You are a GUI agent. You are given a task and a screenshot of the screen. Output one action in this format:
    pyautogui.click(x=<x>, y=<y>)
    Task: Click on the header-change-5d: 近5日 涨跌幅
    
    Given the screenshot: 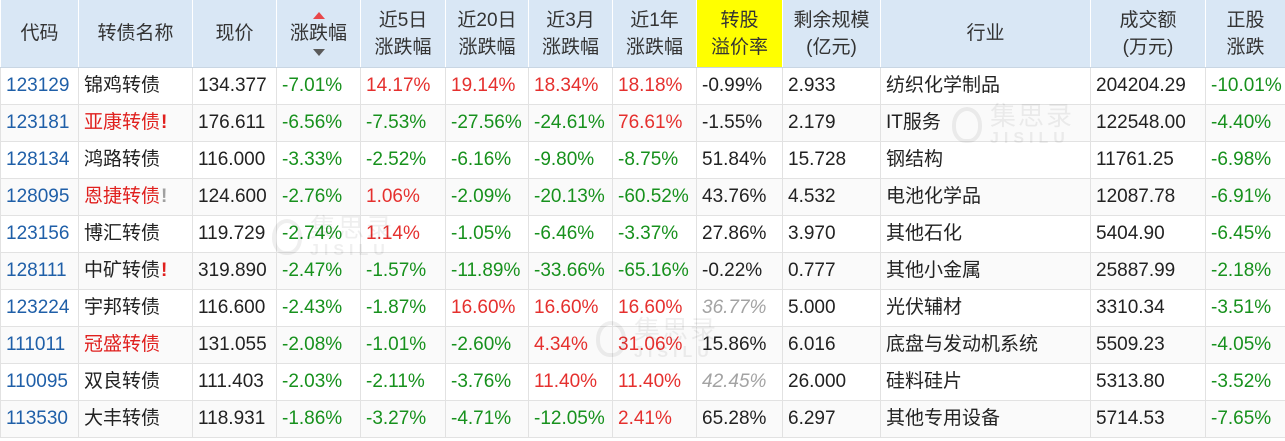 What is the action you would take?
    pyautogui.click(x=403, y=34)
    